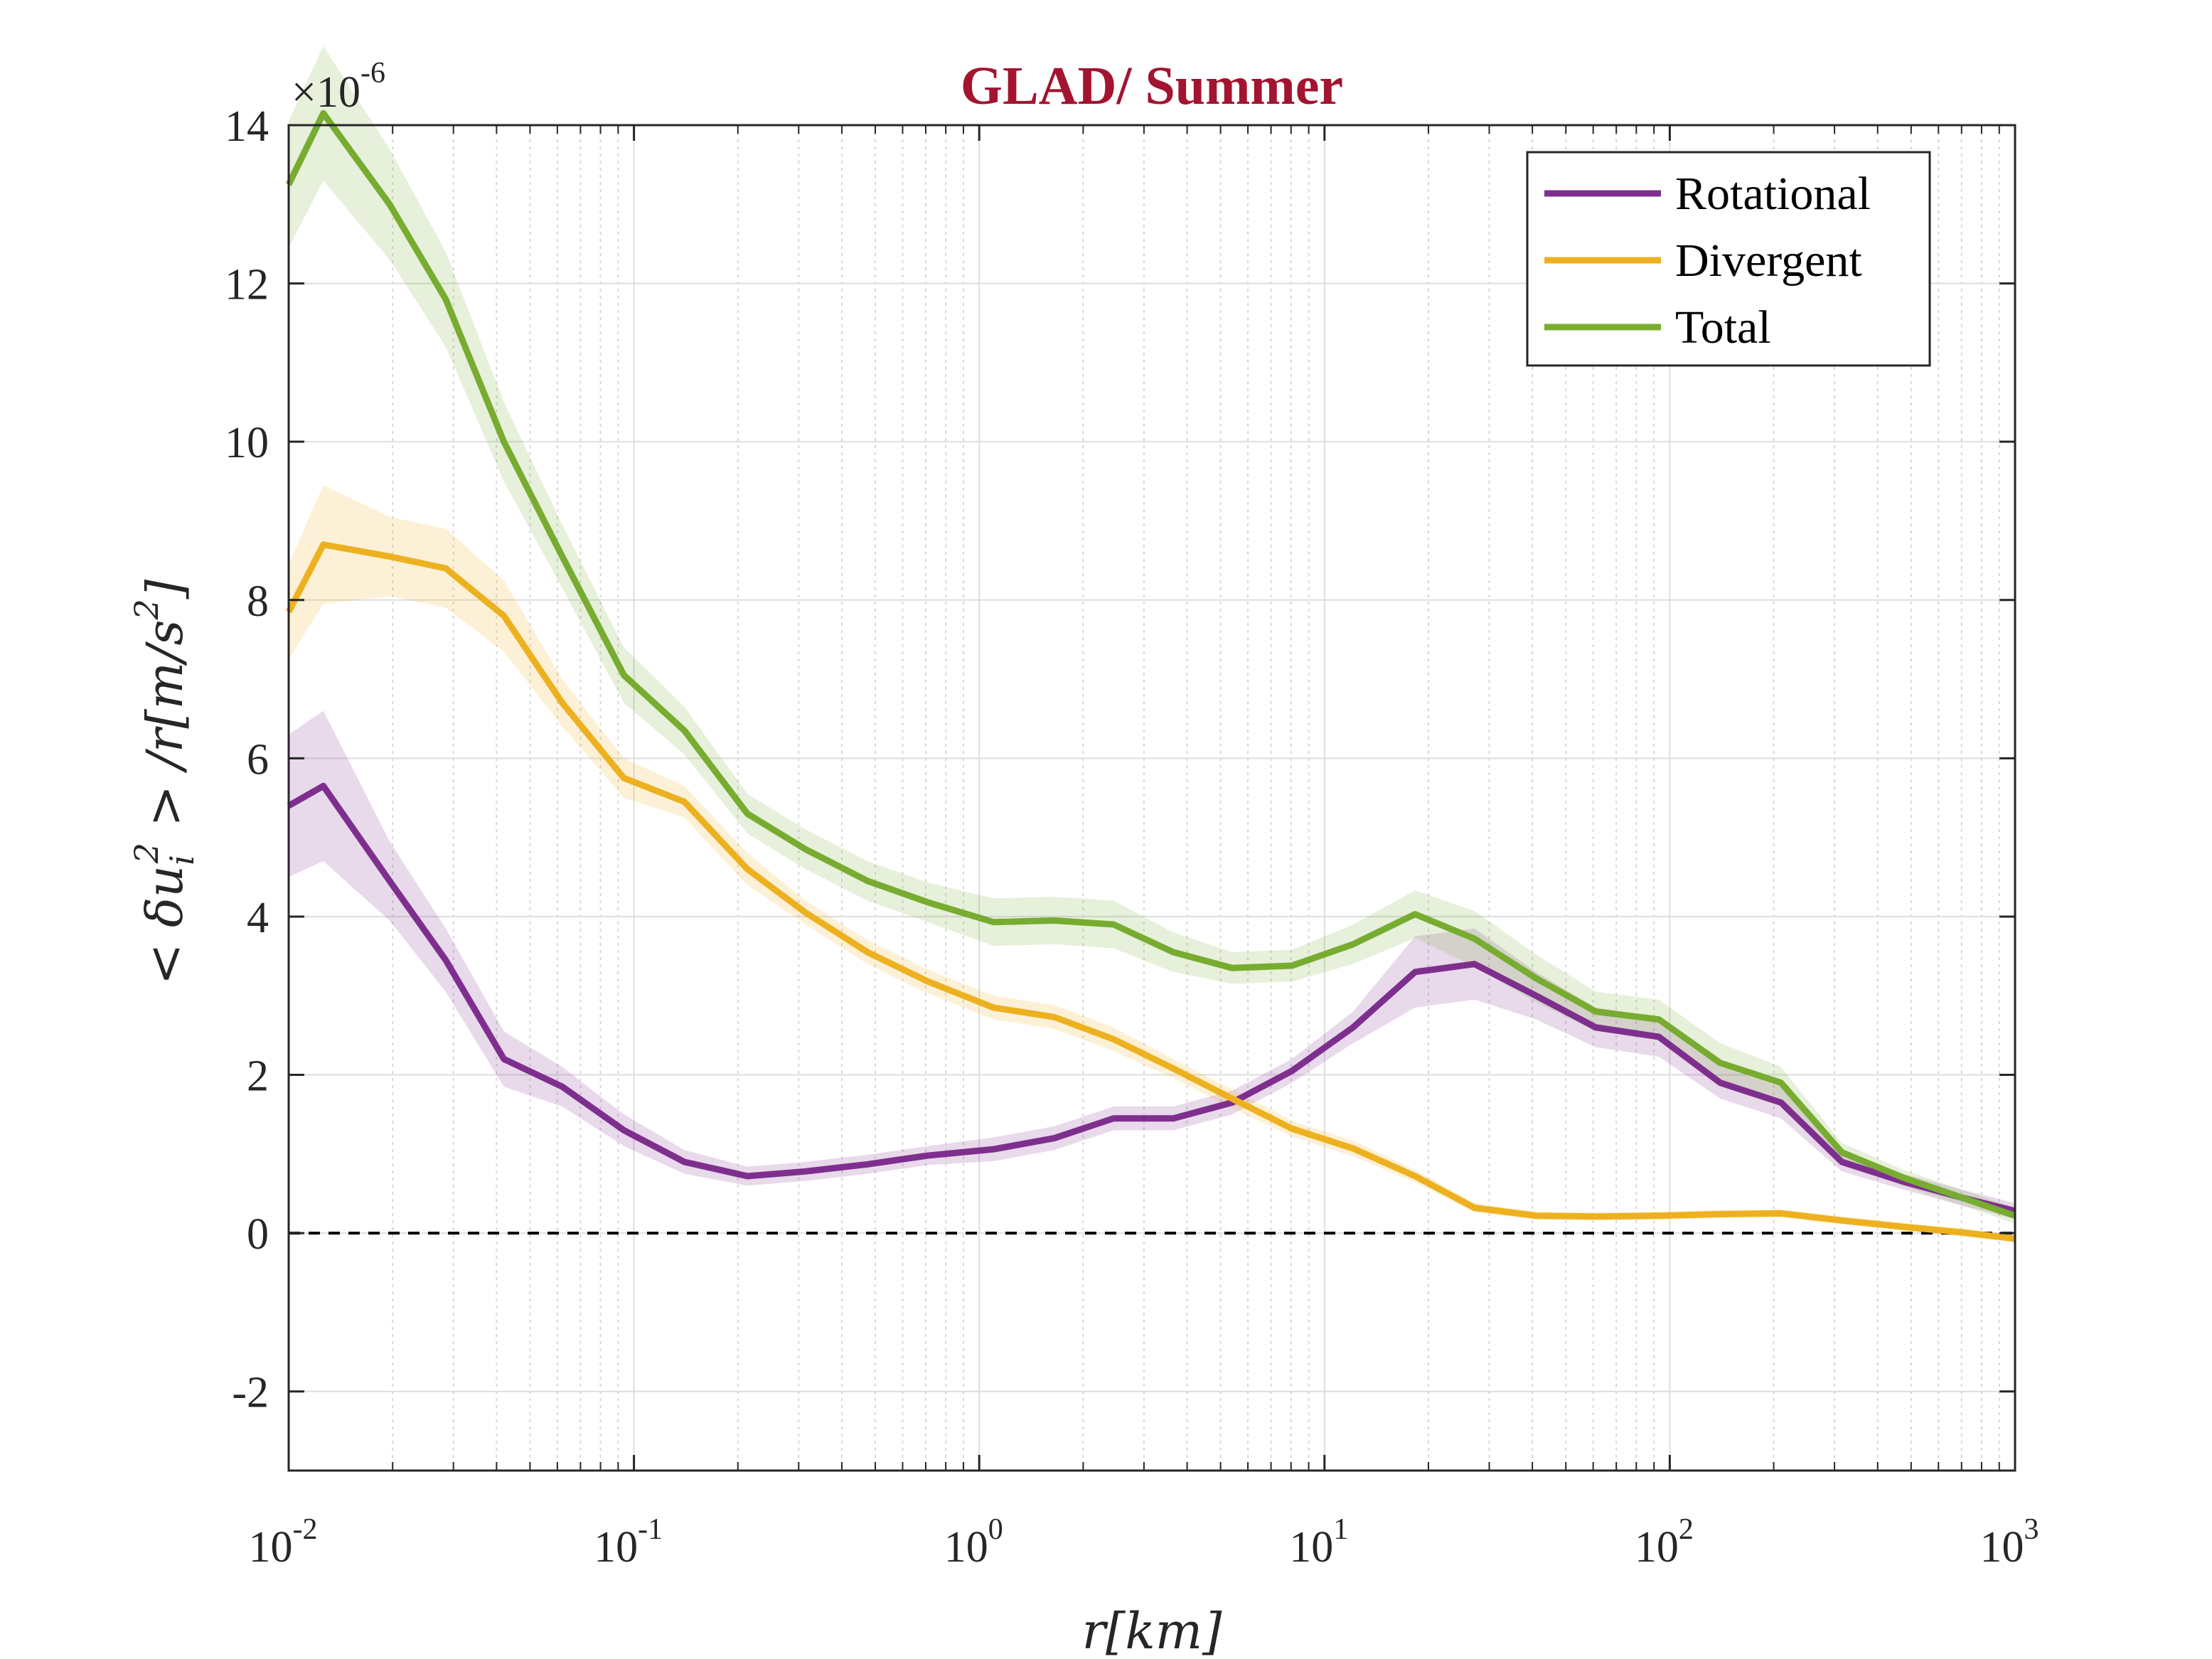 Image resolution: width=2212 pixels, height=1659 pixels. Describe the element at coordinates (372, 73) in the screenshot. I see `y-multiplier-exponent: -6` at that location.